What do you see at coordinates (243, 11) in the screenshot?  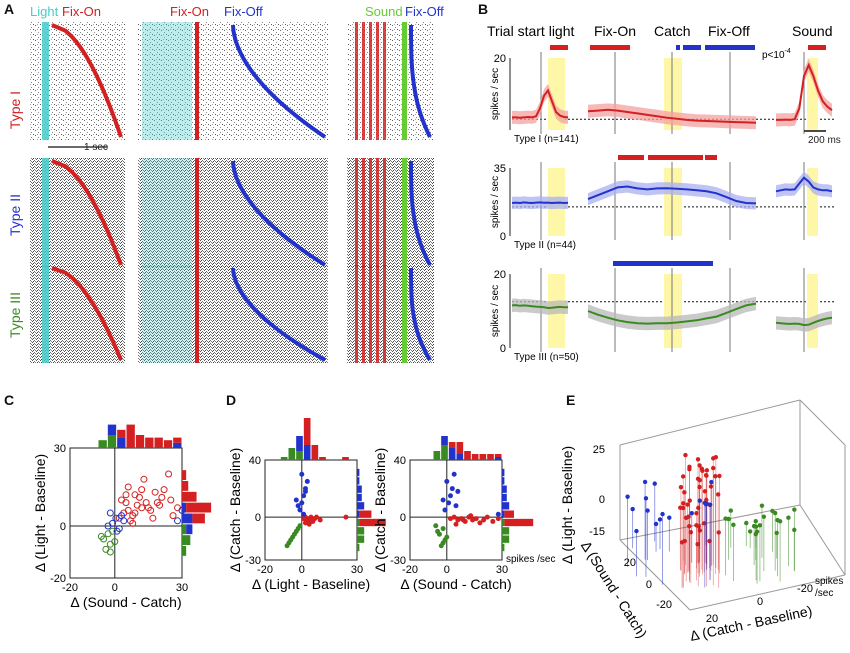 I see `col2-fixoff-label: Fix-Off` at bounding box center [243, 11].